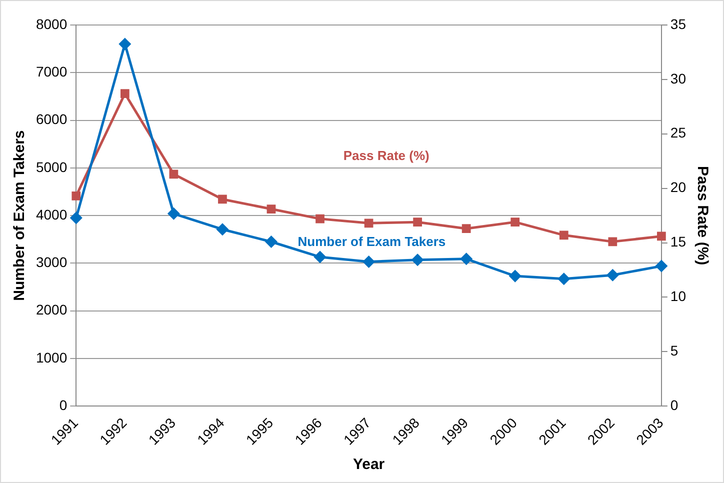 Image resolution: width=724 pixels, height=483 pixels. Describe the element at coordinates (19, 215) in the screenshot. I see `y-axis-title: Number of Exam Takers` at that location.